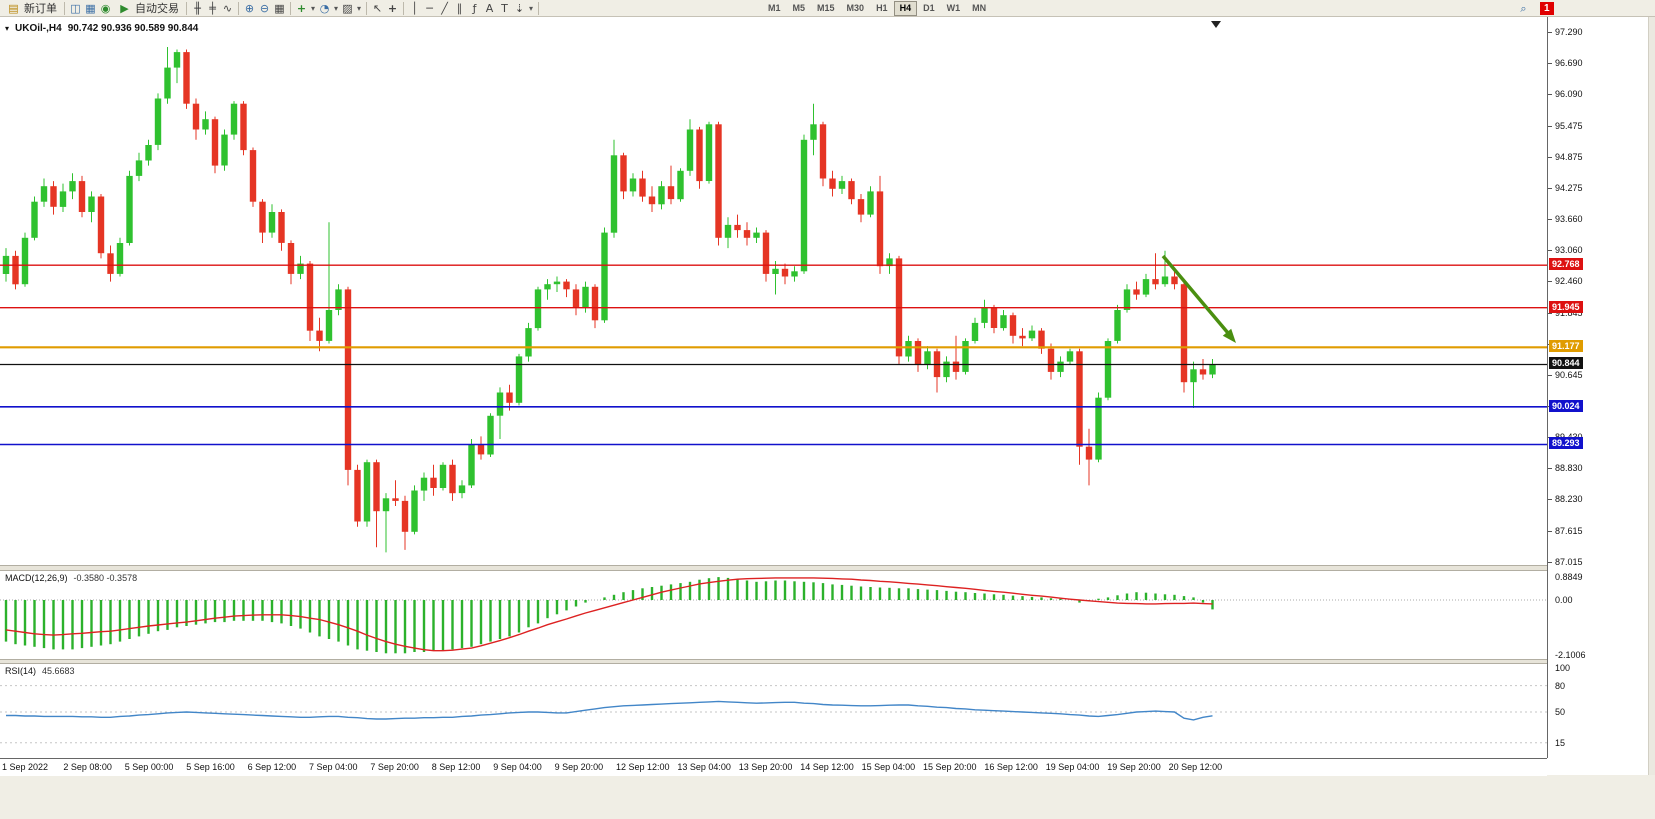  I want to click on rsi-indicator-chart, so click(773, 711).